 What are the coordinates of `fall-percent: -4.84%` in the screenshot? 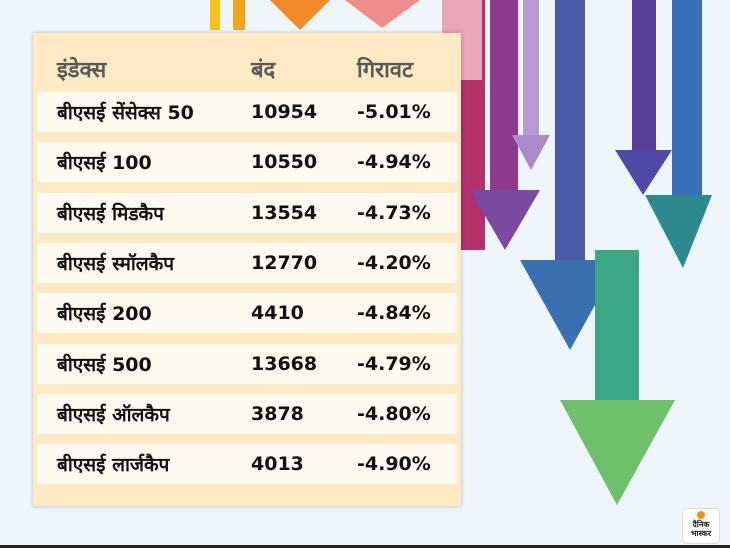 It's located at (394, 313).